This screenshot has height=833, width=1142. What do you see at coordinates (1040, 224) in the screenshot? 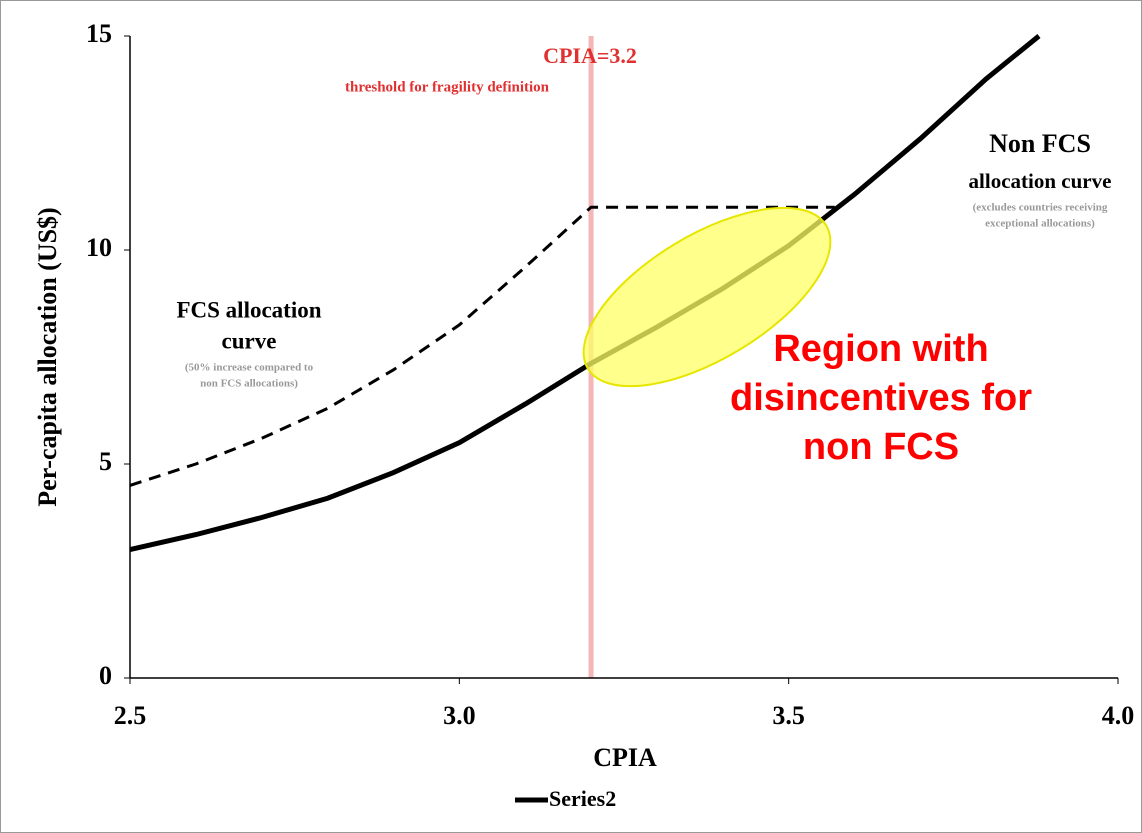
I see `annotation: exceptional allocations)` at bounding box center [1040, 224].